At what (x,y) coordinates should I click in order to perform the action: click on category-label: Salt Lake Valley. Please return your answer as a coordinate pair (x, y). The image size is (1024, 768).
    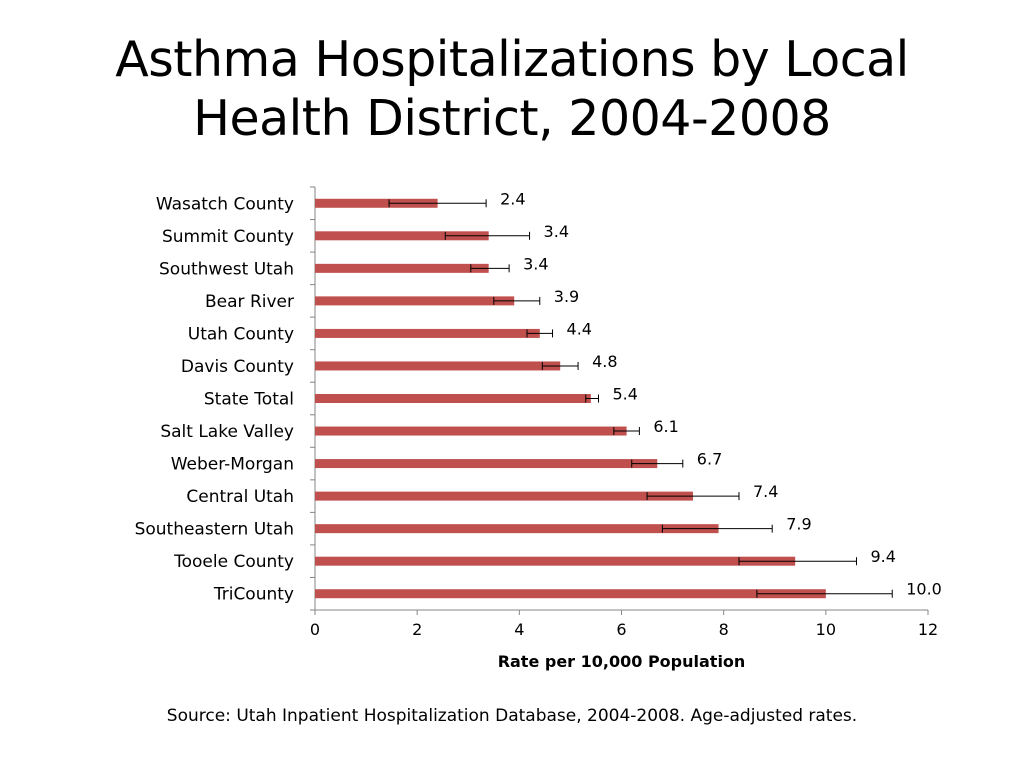
    Looking at the image, I should click on (227, 432).